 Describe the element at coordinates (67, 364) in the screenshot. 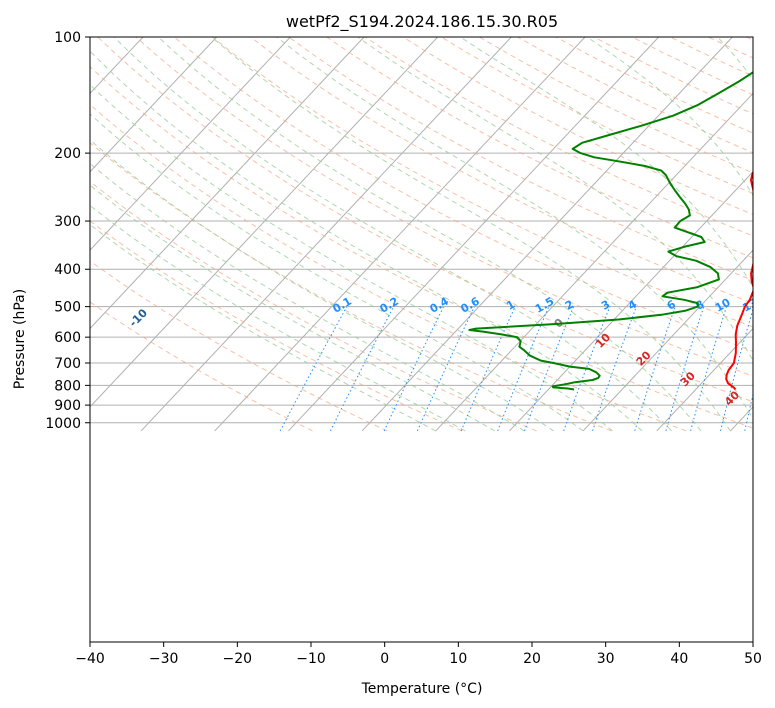

I see `y-tick-label: 700` at that location.